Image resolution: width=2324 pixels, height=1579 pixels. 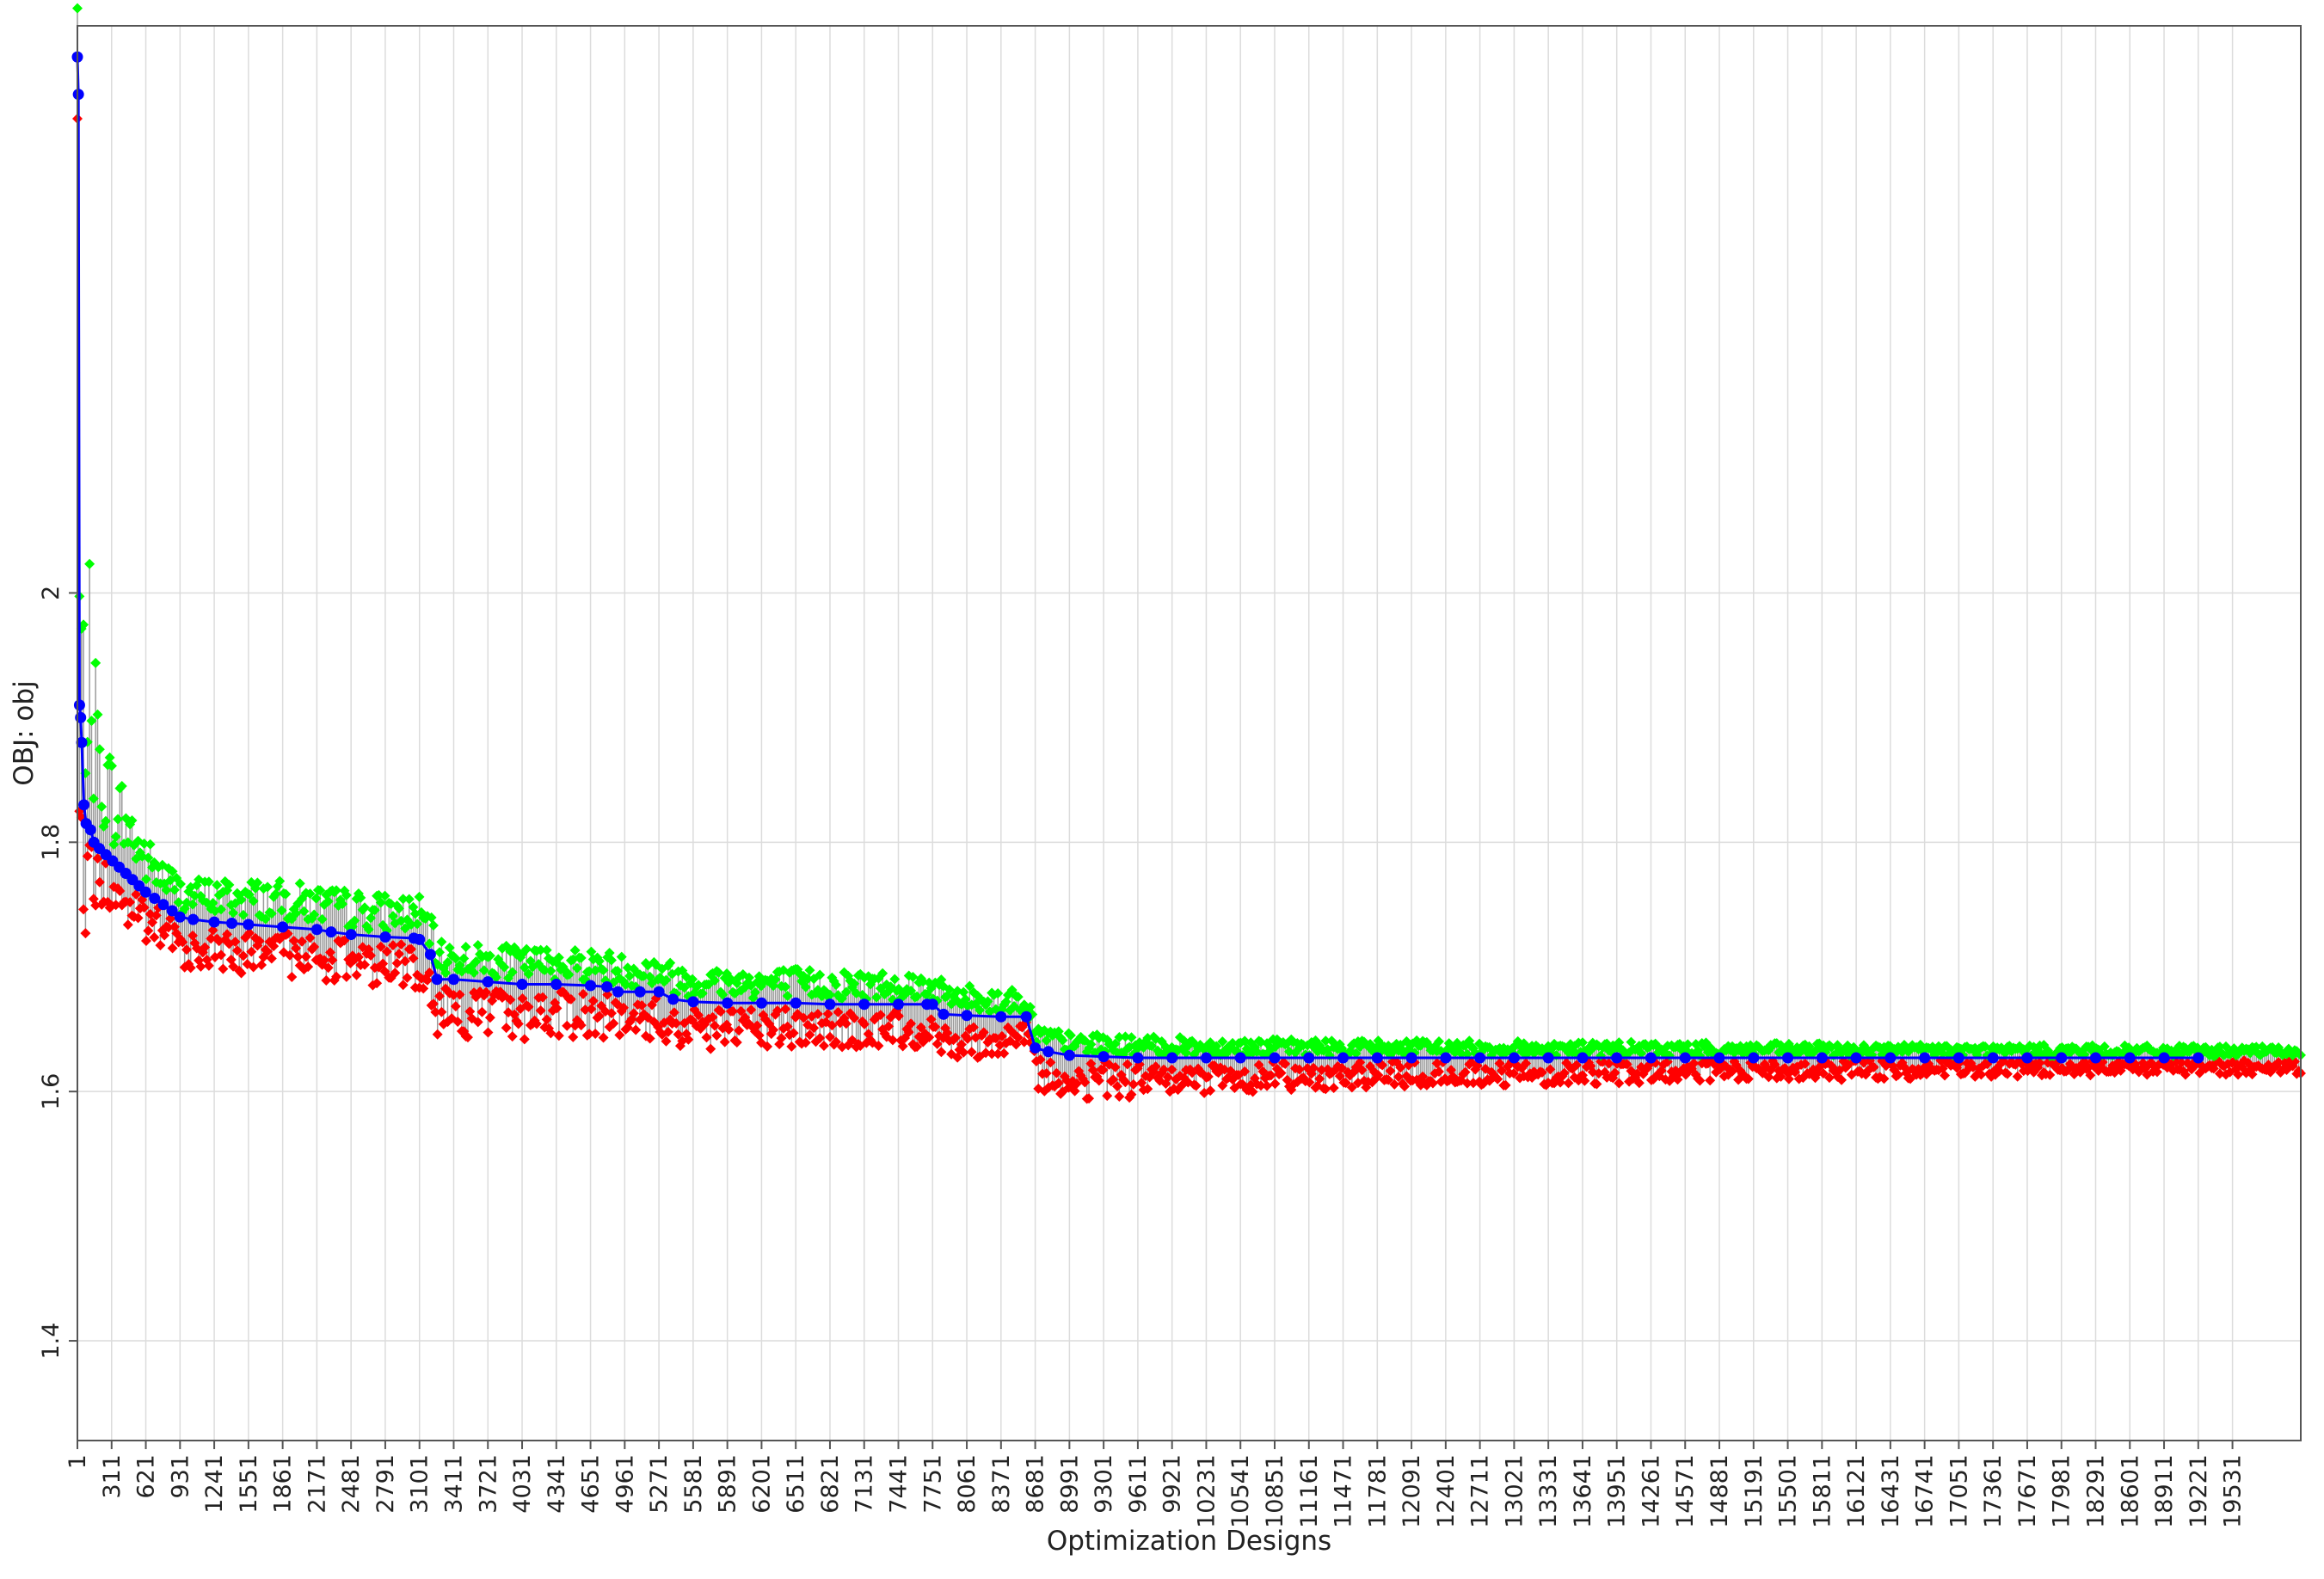 I want to click on y-tick-label: 1.8, so click(x=51, y=843).